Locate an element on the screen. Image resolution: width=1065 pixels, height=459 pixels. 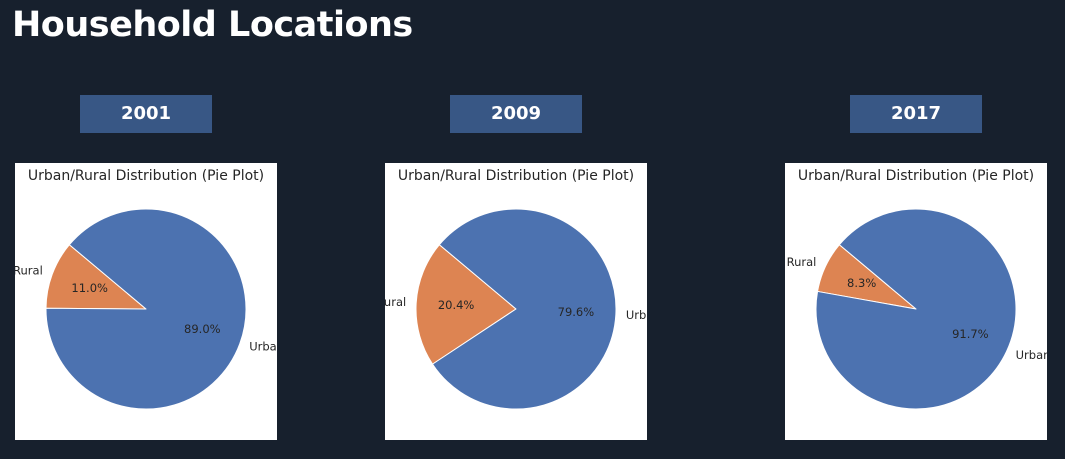
year-badge: 2009 is located at coordinates (516, 114).